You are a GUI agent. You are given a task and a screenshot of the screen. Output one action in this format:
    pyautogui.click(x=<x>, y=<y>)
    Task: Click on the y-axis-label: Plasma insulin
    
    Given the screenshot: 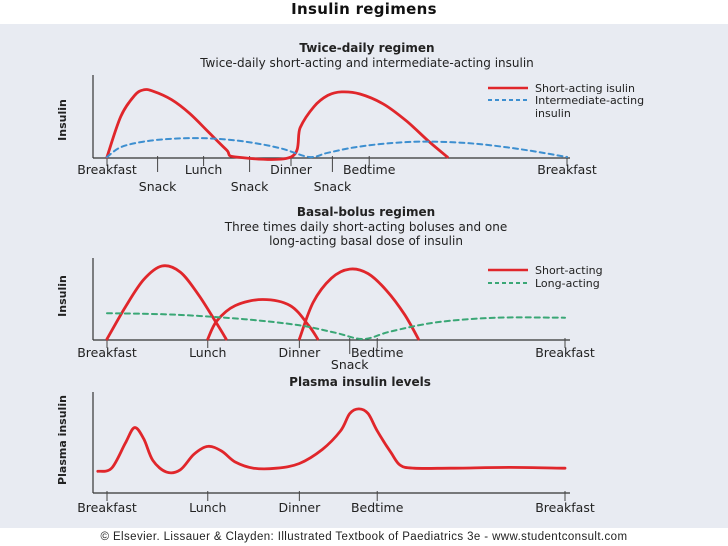 What is the action you would take?
    pyautogui.click(x=62, y=440)
    